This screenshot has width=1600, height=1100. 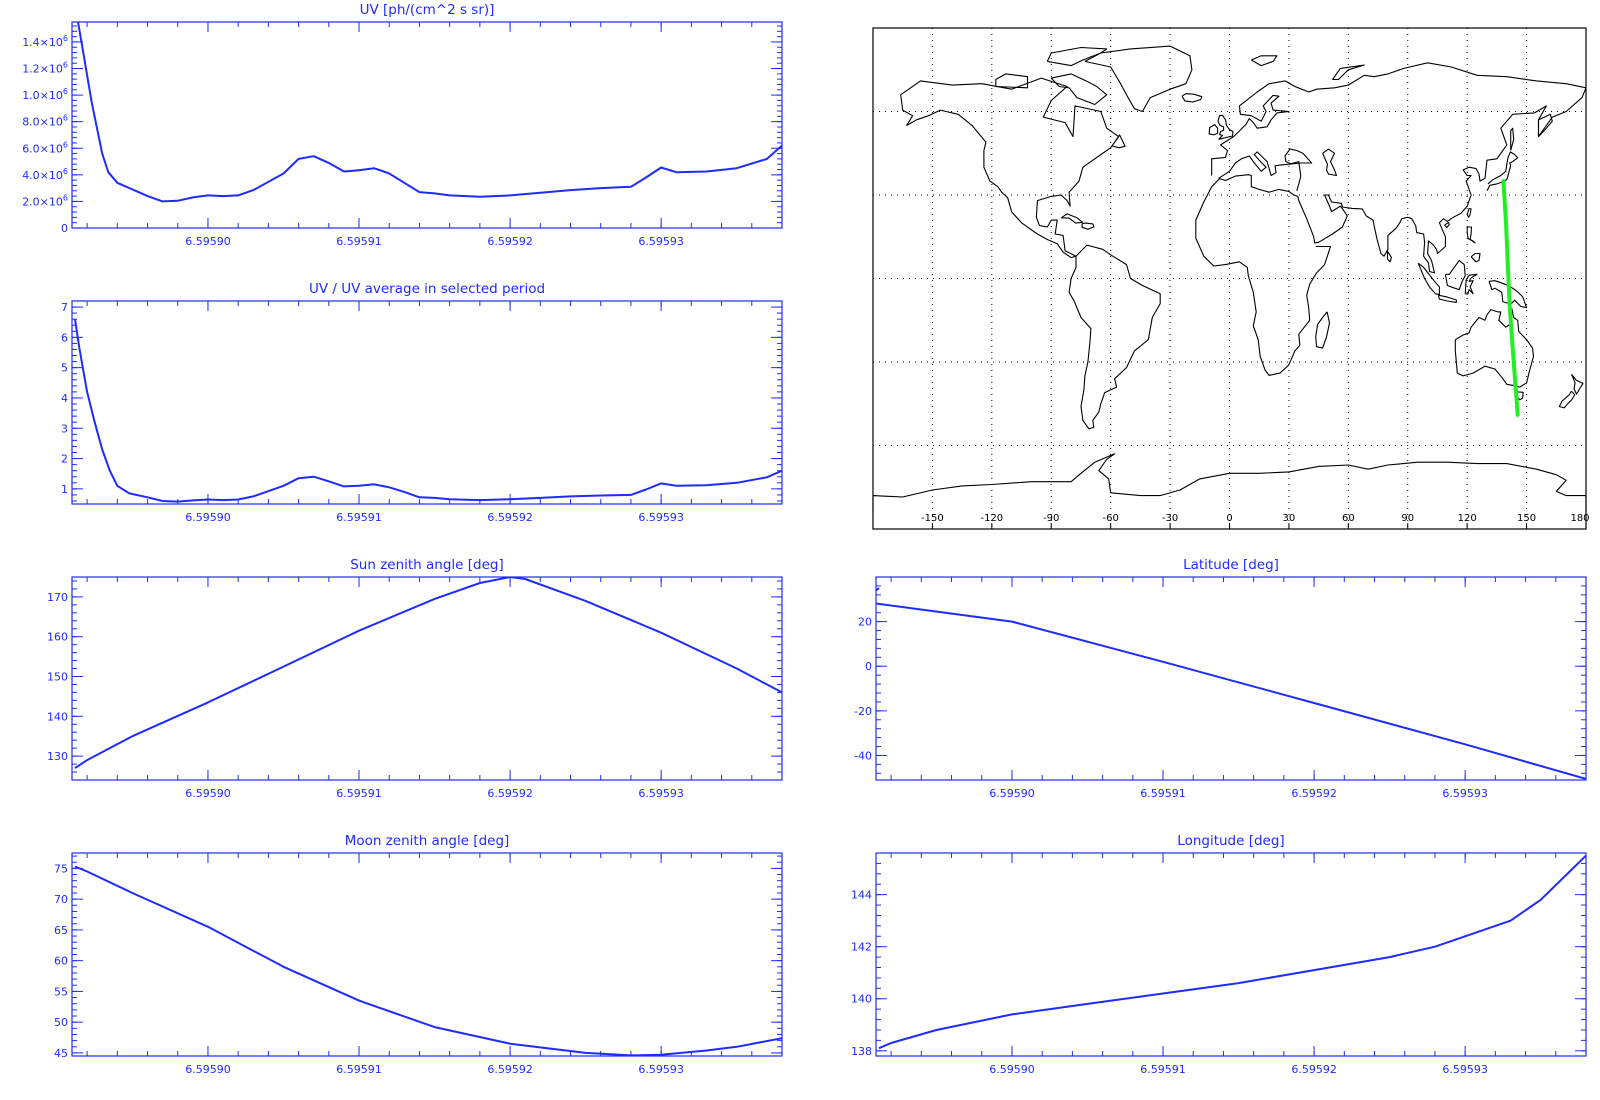 I want to click on map-x-tick-label: -90, so click(x=1051, y=518).